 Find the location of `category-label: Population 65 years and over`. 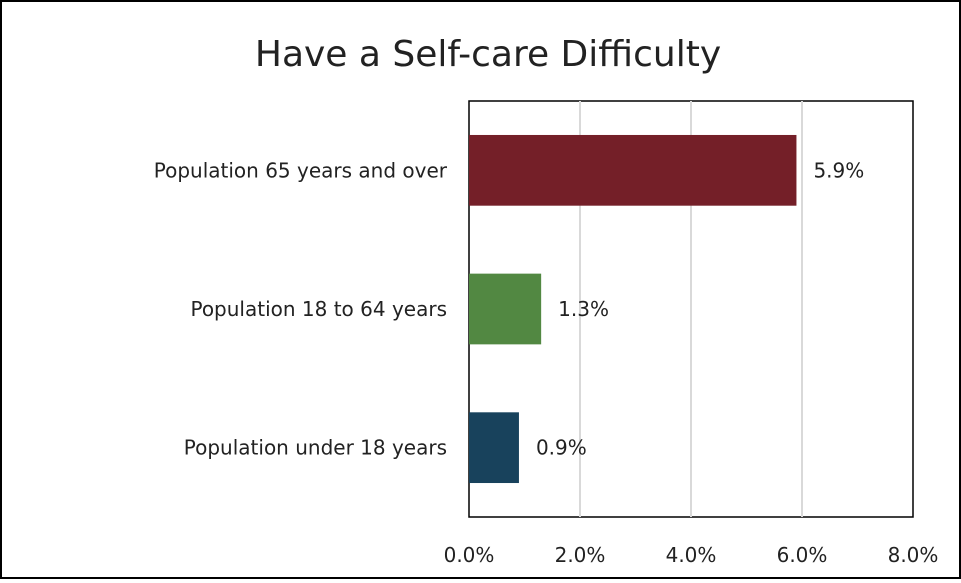

category-label: Population 65 years and over is located at coordinates (301, 170).